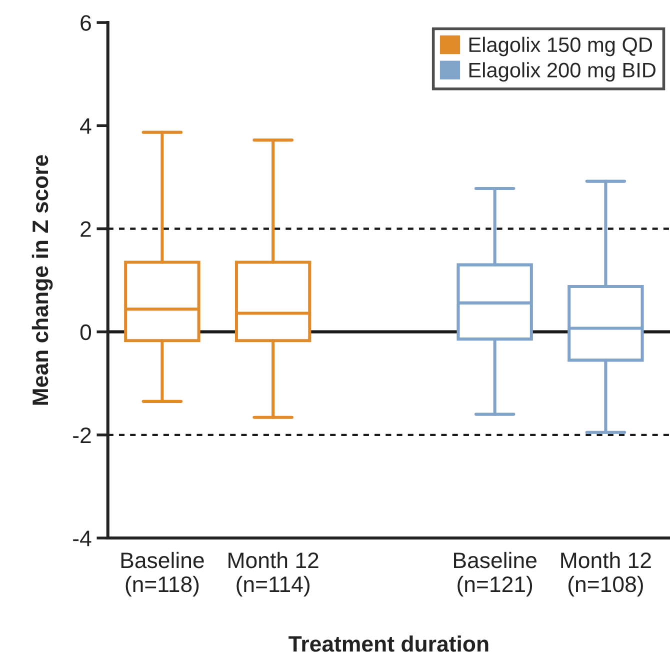  What do you see at coordinates (388, 643) in the screenshot?
I see `x-axis-title: Treatment duration` at bounding box center [388, 643].